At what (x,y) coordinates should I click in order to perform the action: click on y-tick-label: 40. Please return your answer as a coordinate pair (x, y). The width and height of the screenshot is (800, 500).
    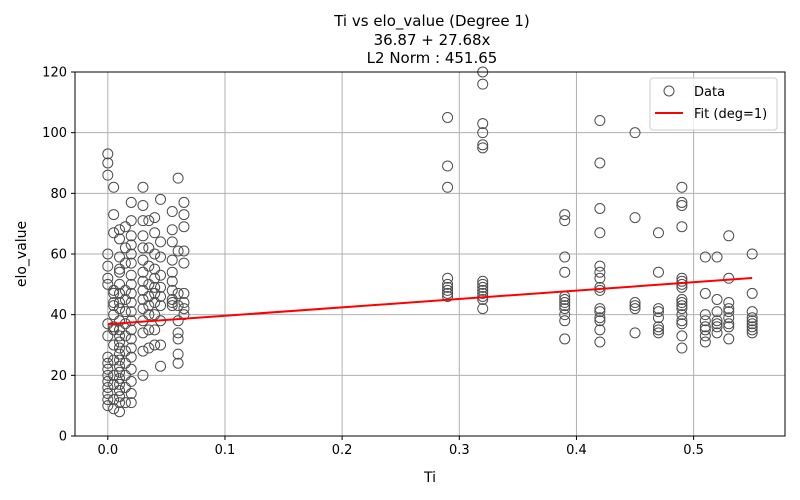
    Looking at the image, I should click on (58, 315).